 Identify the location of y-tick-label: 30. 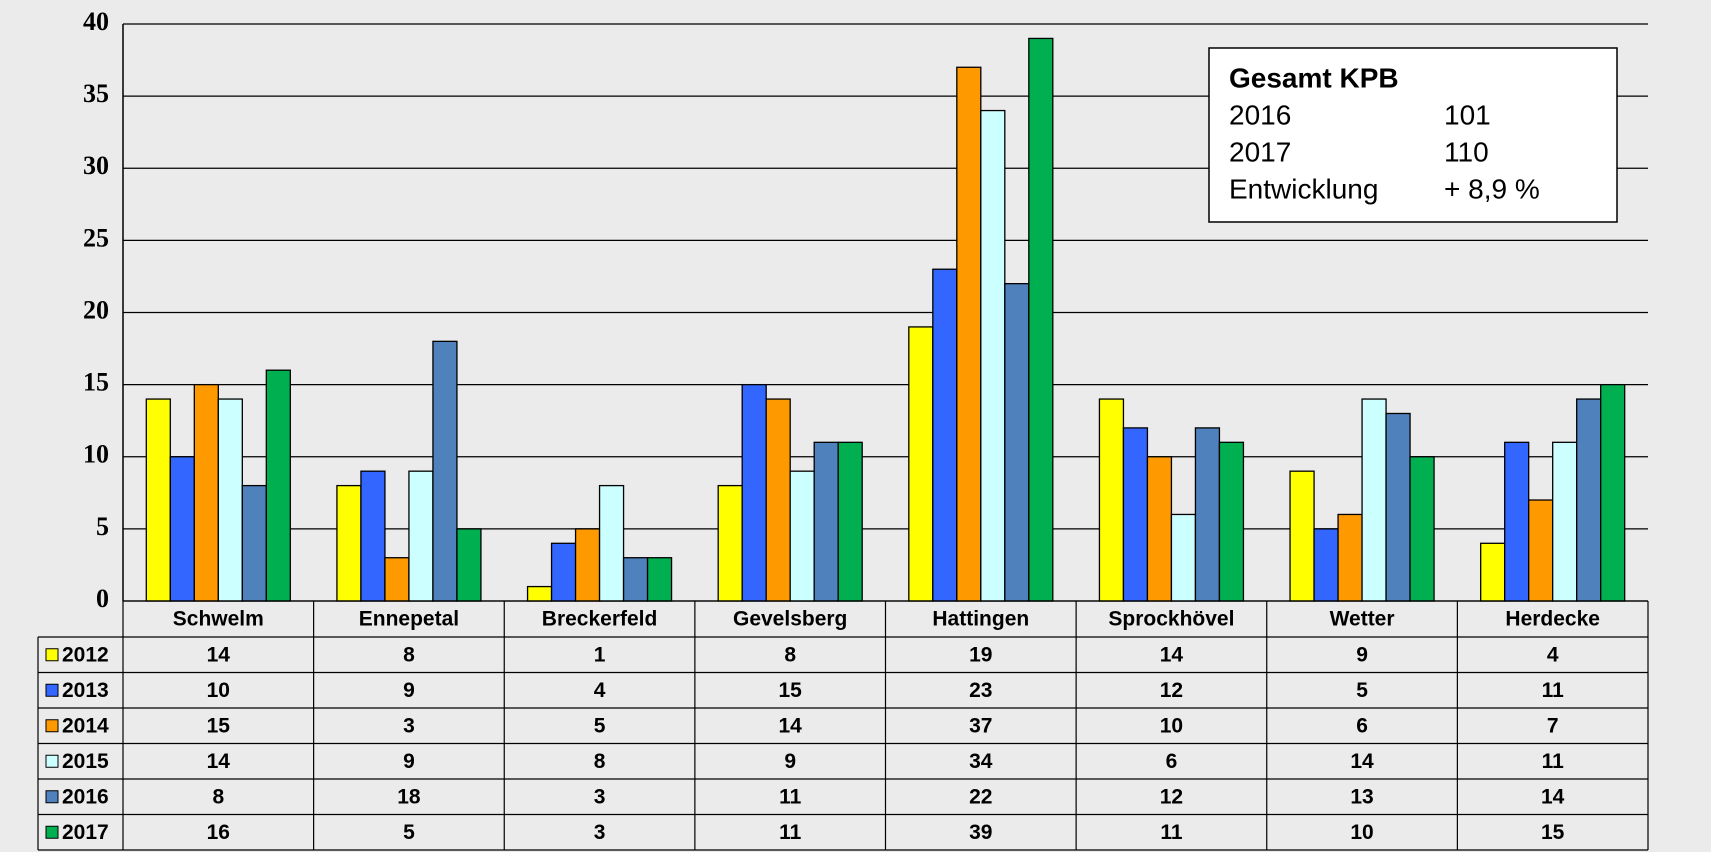
(96, 165).